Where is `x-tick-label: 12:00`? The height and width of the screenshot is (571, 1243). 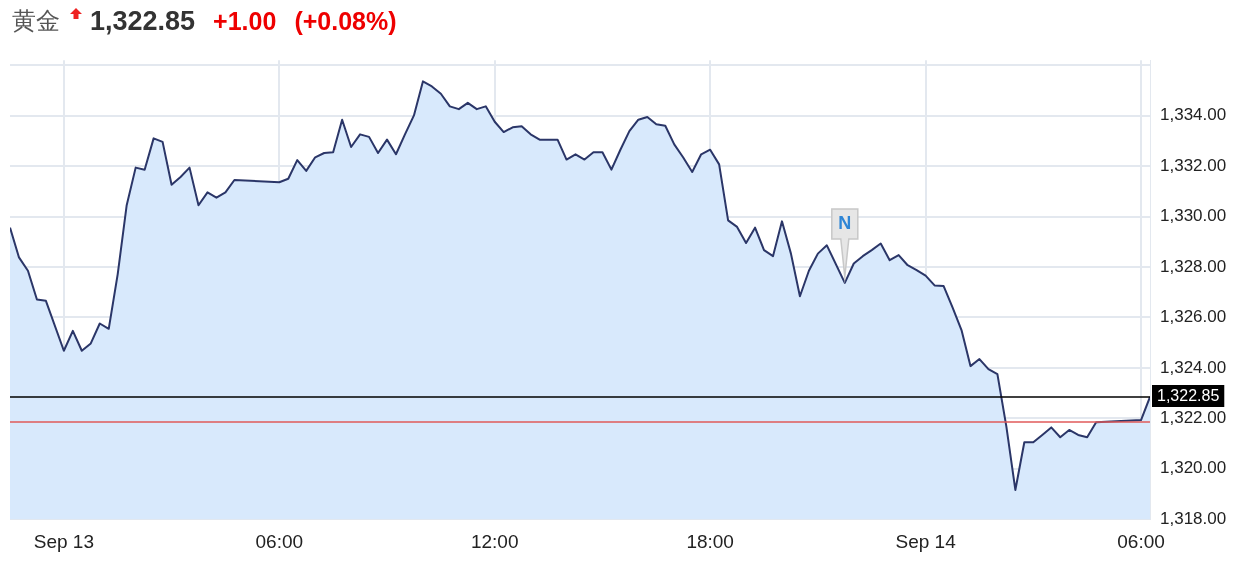
x-tick-label: 12:00 is located at coordinates (494, 541).